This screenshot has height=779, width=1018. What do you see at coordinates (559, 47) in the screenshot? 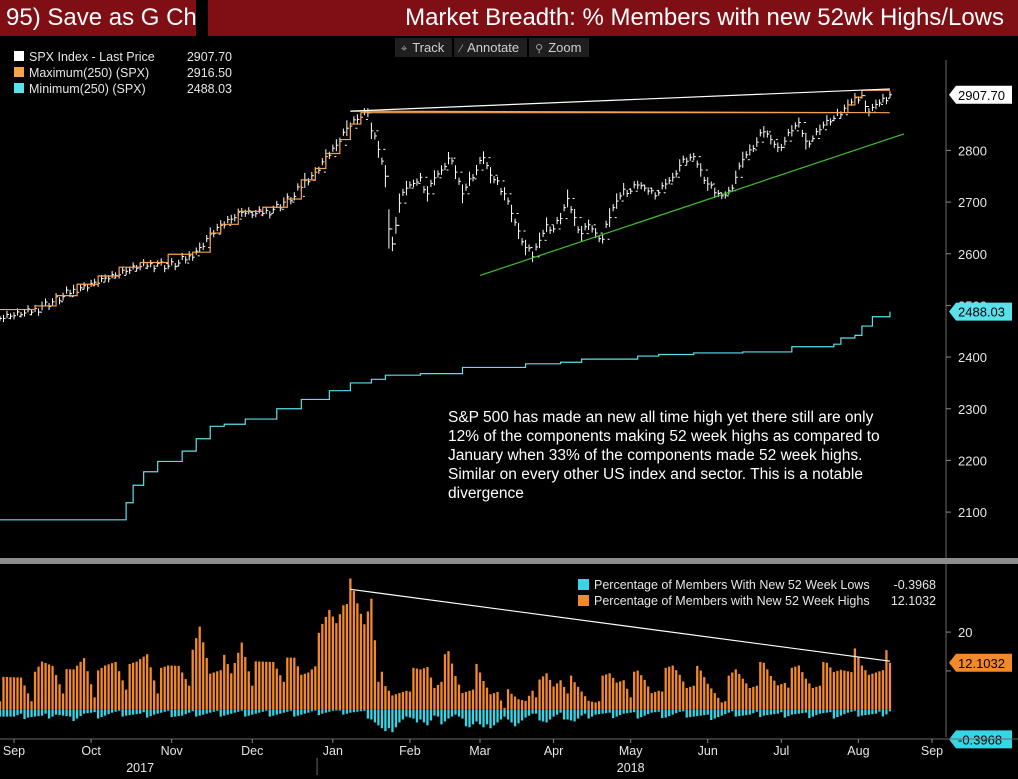
I see `zoom-button: ⚲ Zoom` at bounding box center [559, 47].